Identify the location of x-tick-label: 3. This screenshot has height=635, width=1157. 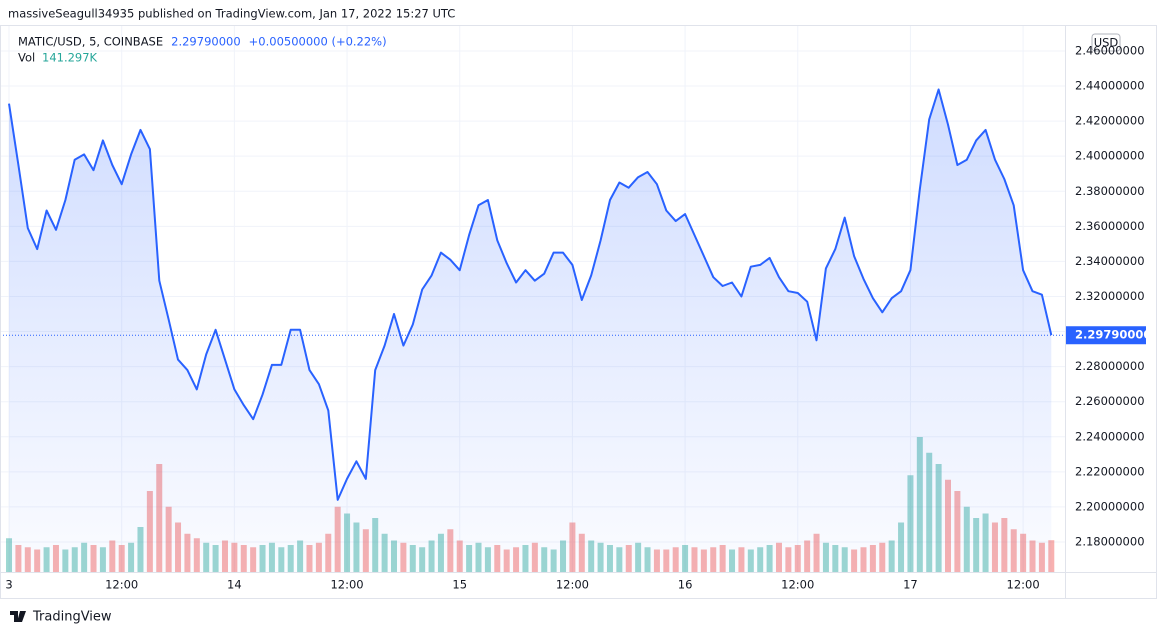
(8, 585).